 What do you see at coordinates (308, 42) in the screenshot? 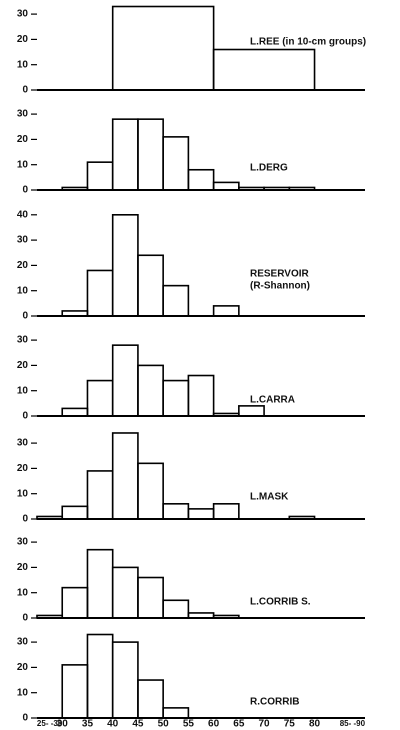
I see `panel-label: L.REE (in 10-cm groups)` at bounding box center [308, 42].